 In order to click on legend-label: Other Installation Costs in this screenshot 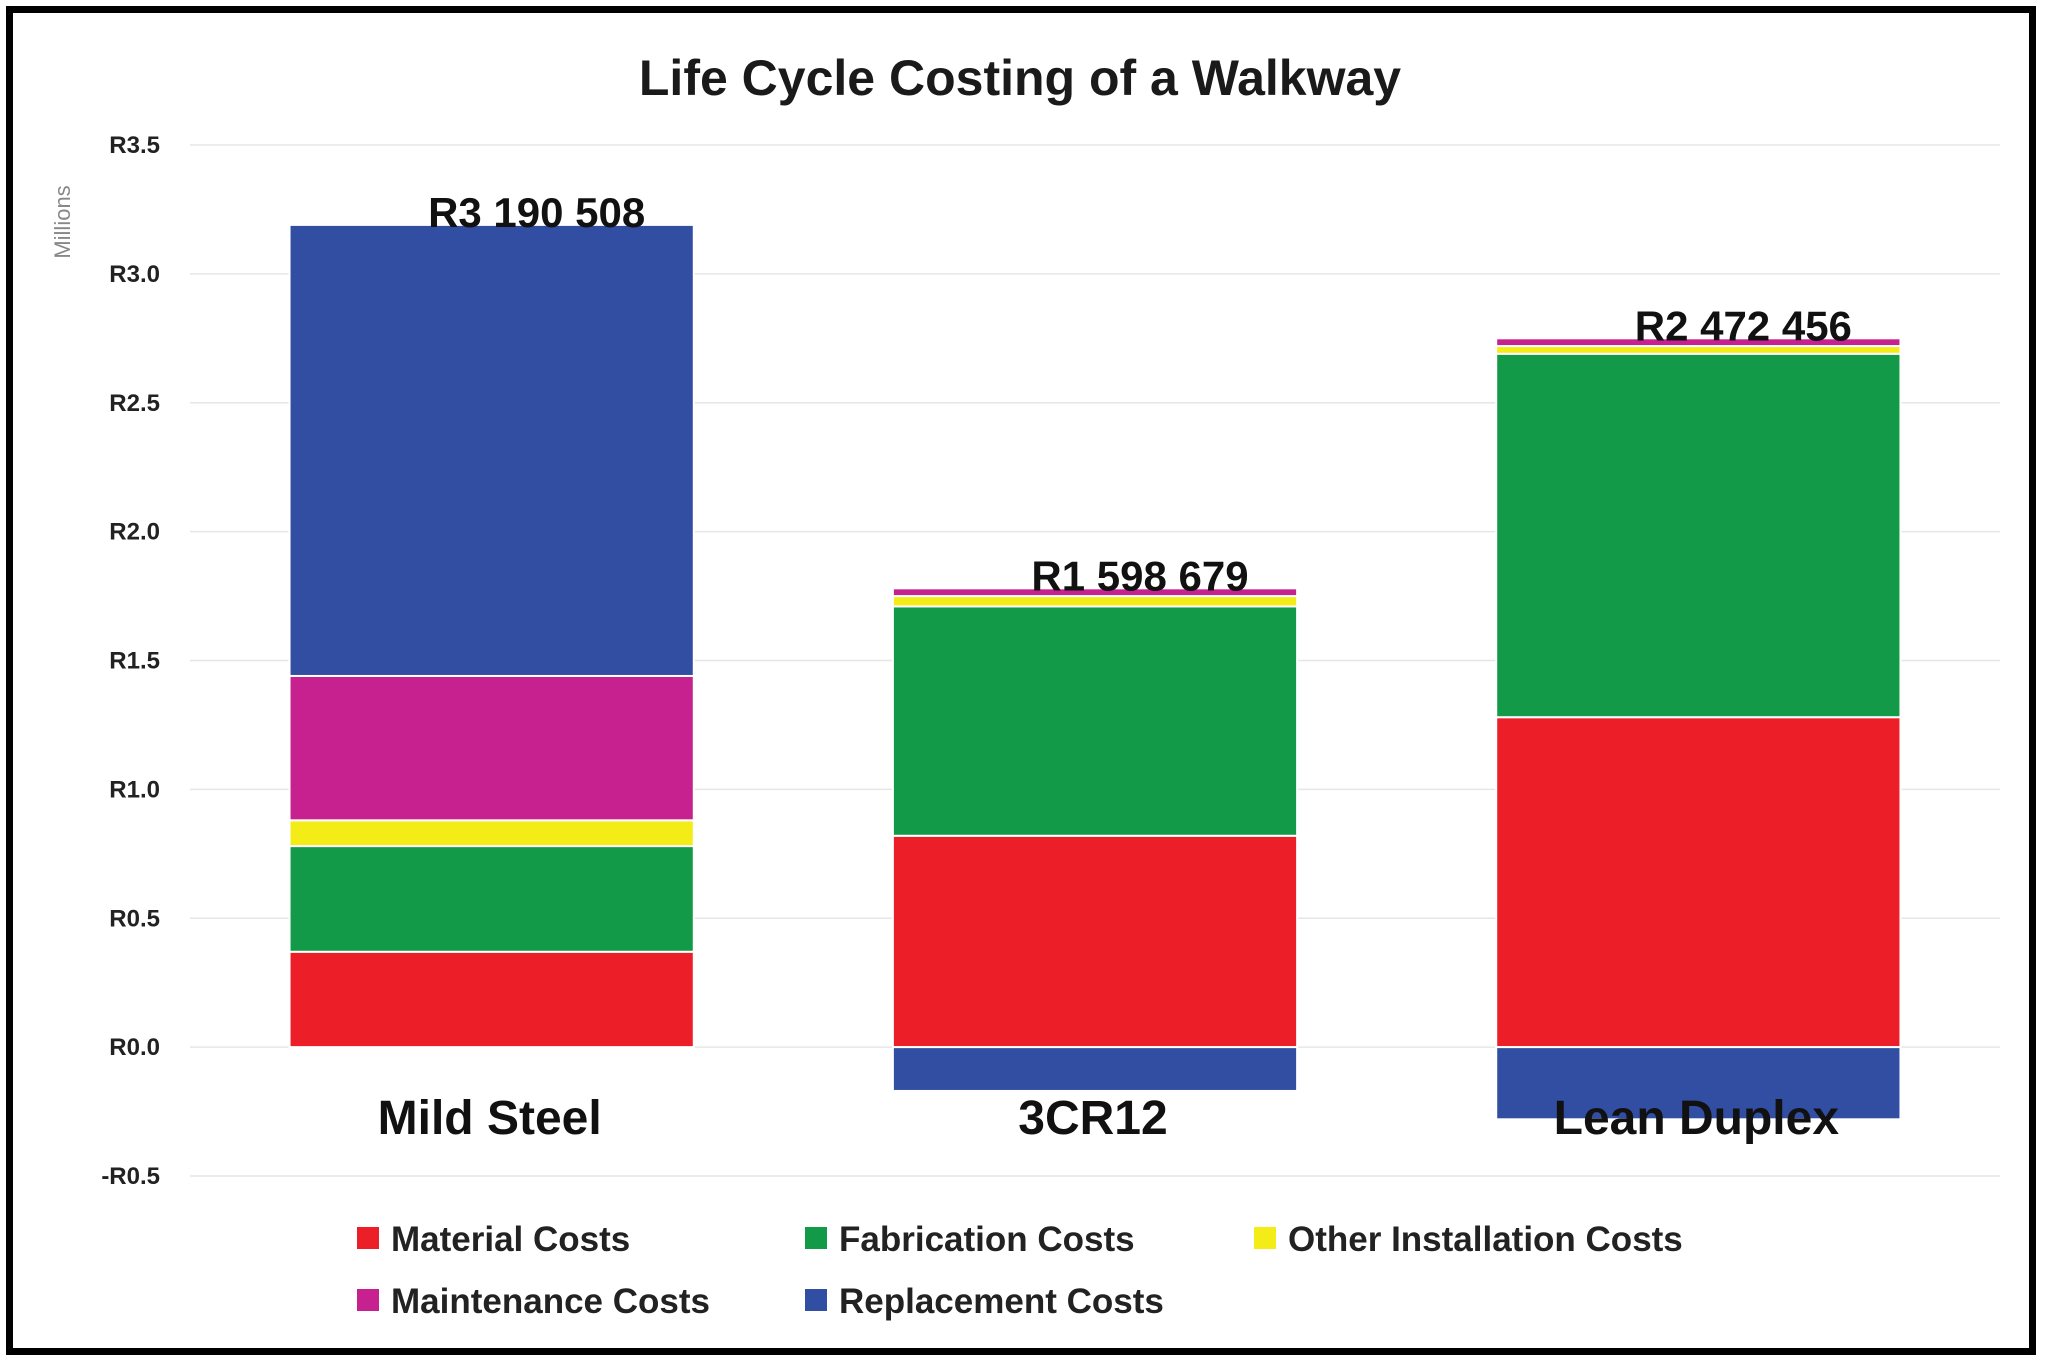, I will do `click(1485, 1239)`.